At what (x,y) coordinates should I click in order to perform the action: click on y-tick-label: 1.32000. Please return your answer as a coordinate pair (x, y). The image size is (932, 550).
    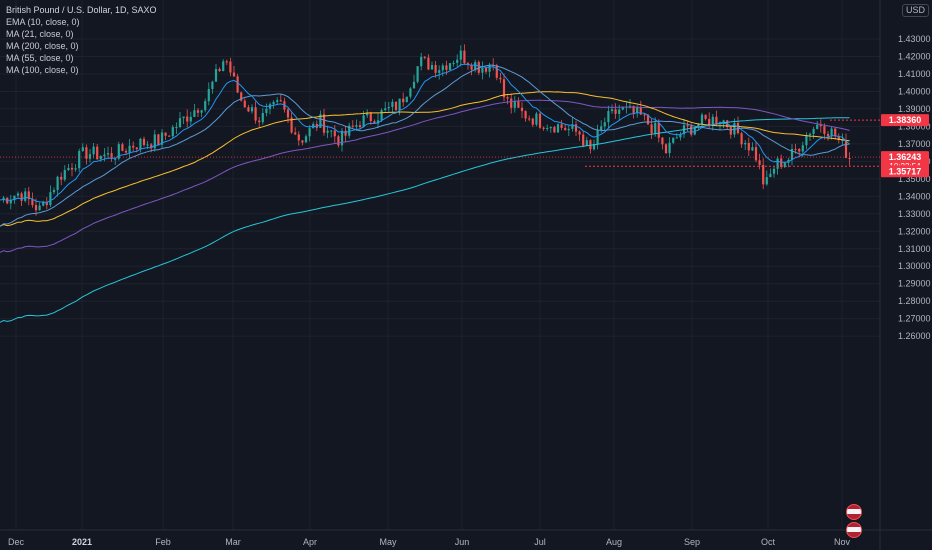
    Looking at the image, I should click on (914, 231).